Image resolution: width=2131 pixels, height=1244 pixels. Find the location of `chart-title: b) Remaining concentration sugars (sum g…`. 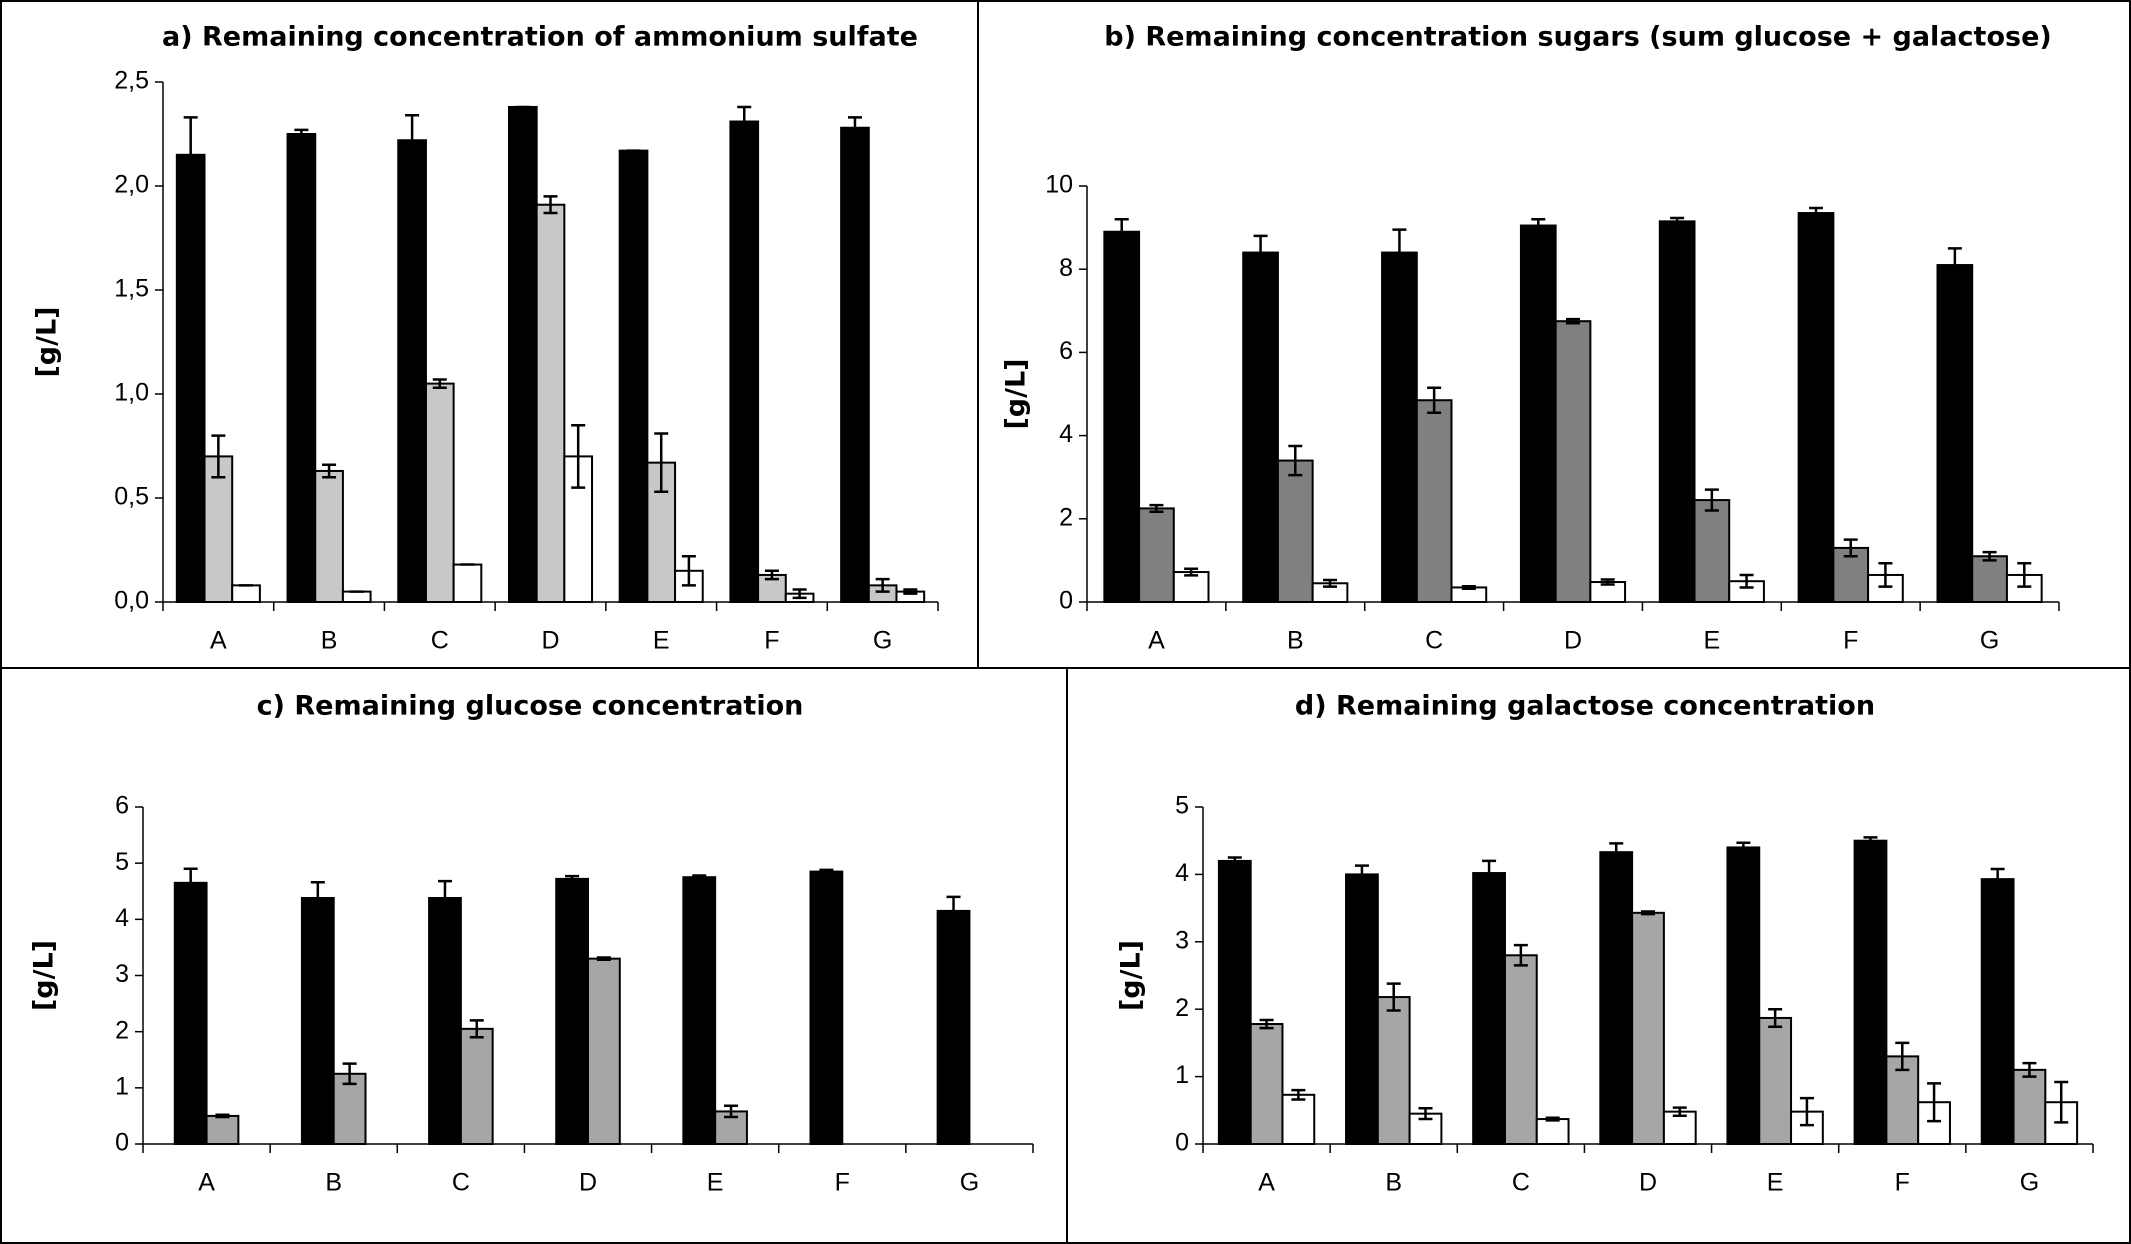

chart-title: b) Remaining concentration sugars (sum g… is located at coordinates (1577, 37).